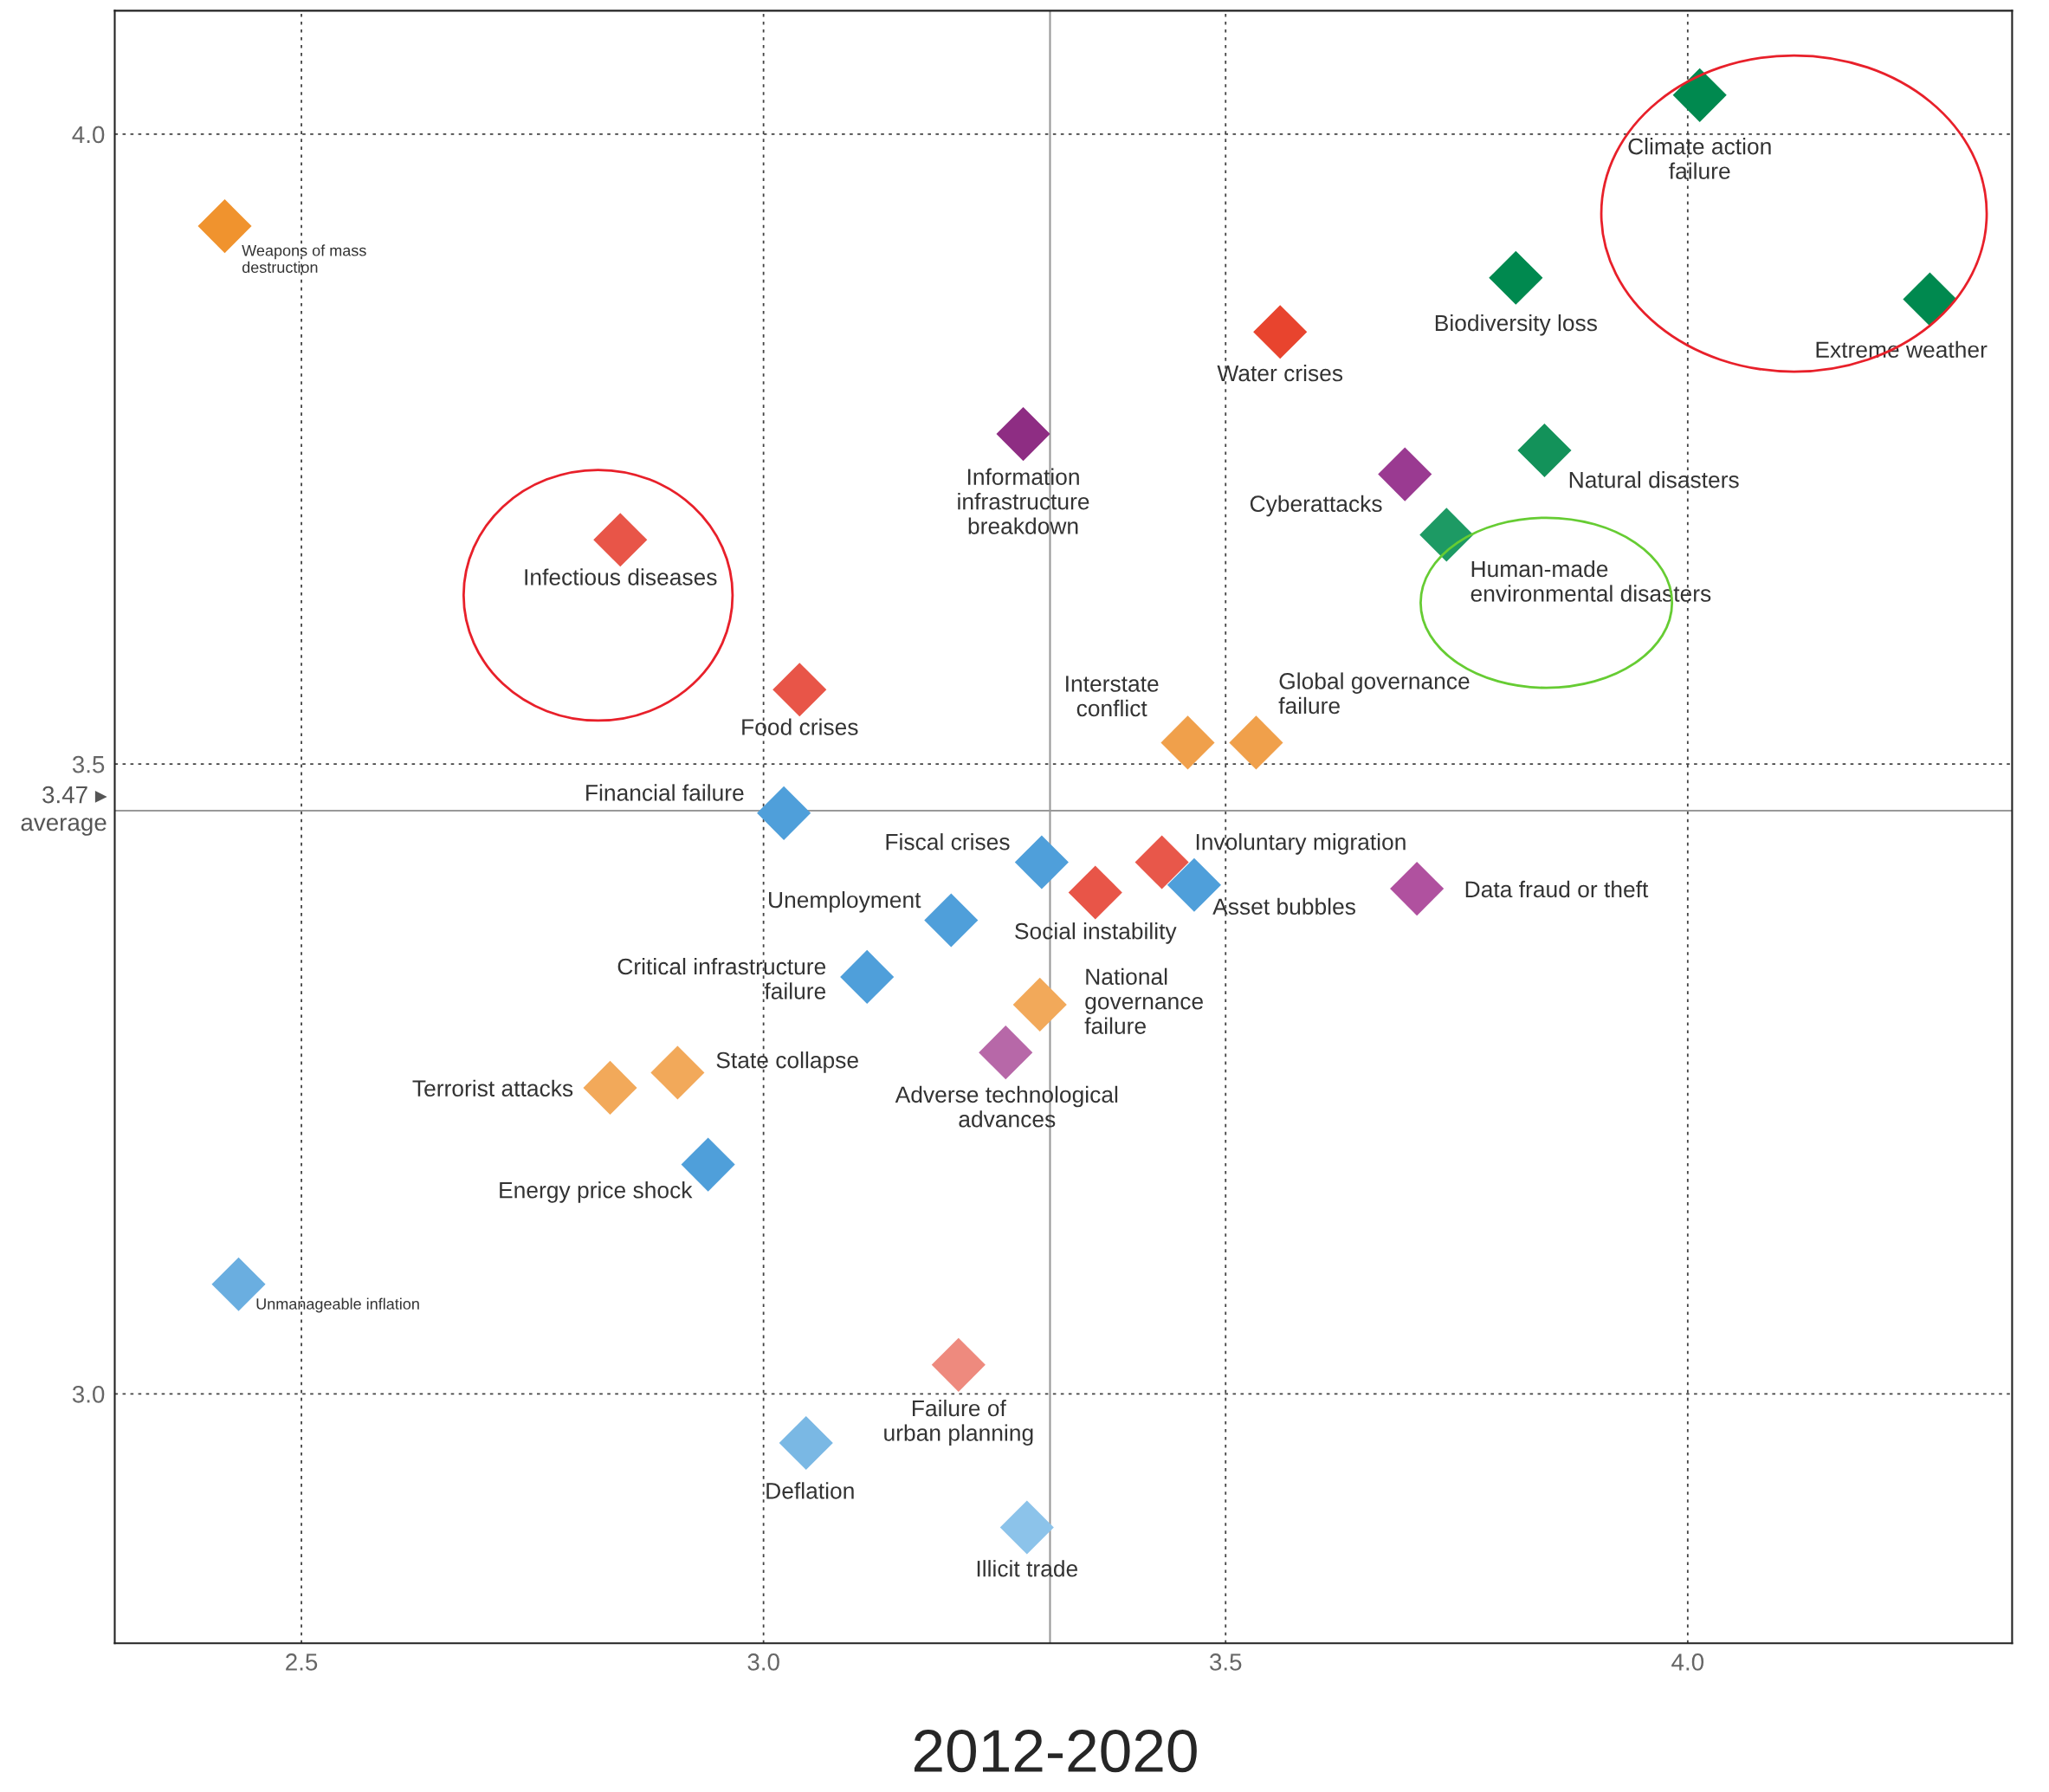 This screenshot has width=2049, height=1792. I want to click on annotation: Adverse technological advances, so click(1006, 1106).